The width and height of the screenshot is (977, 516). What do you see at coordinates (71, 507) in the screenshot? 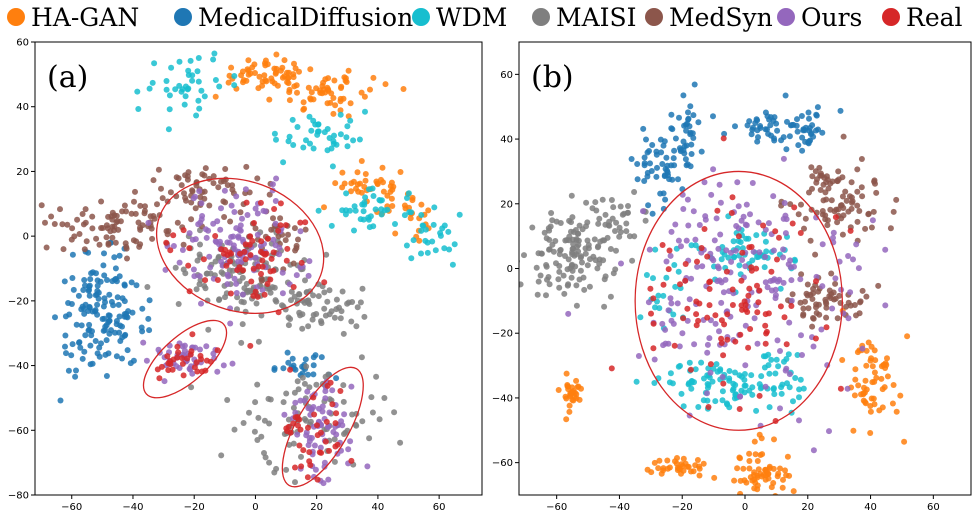
I see `x-tick-label: −60` at bounding box center [71, 507].